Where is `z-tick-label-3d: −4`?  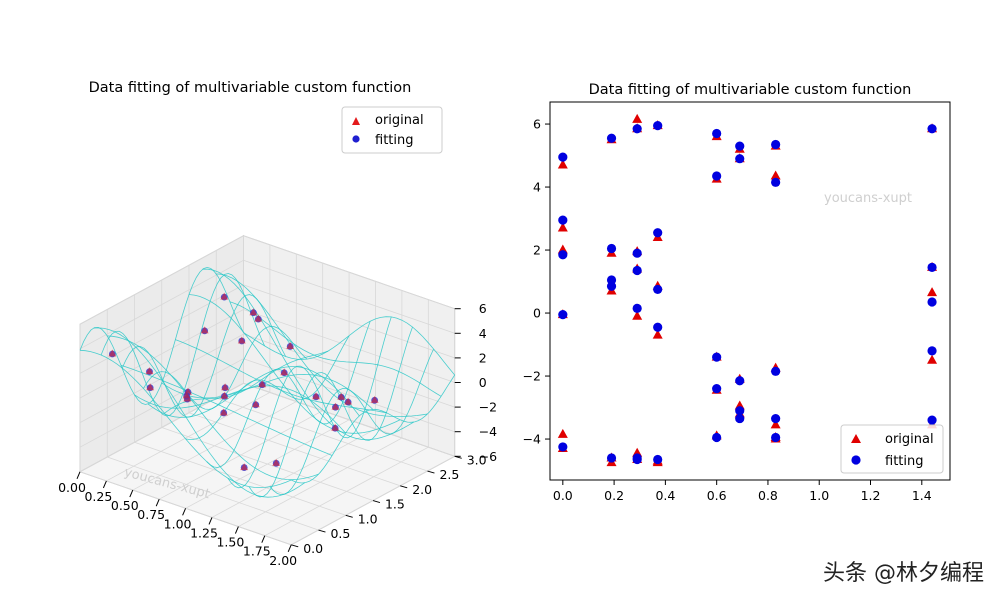
z-tick-label-3d: −4 is located at coordinates (488, 431).